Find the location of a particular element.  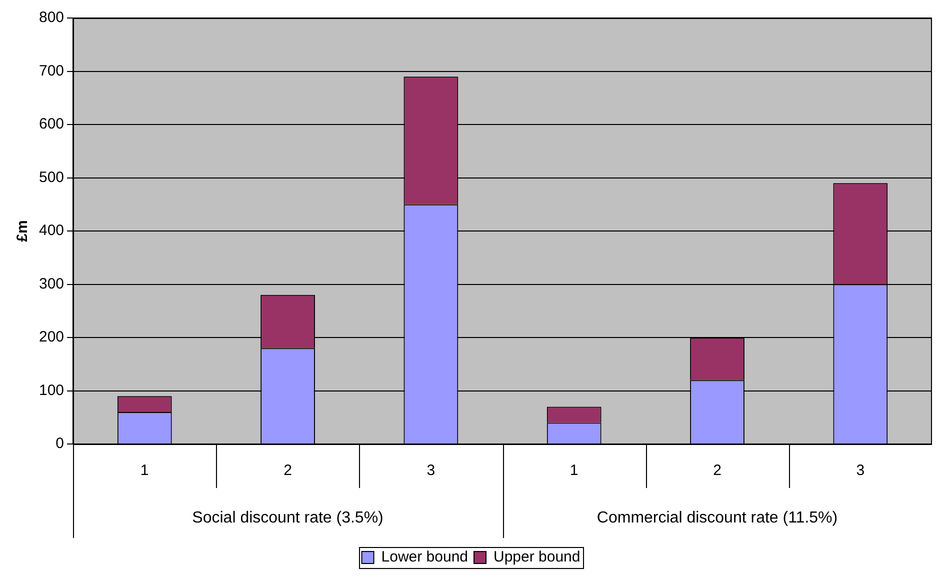

legend-label: Lower bound is located at coordinates (424, 557).